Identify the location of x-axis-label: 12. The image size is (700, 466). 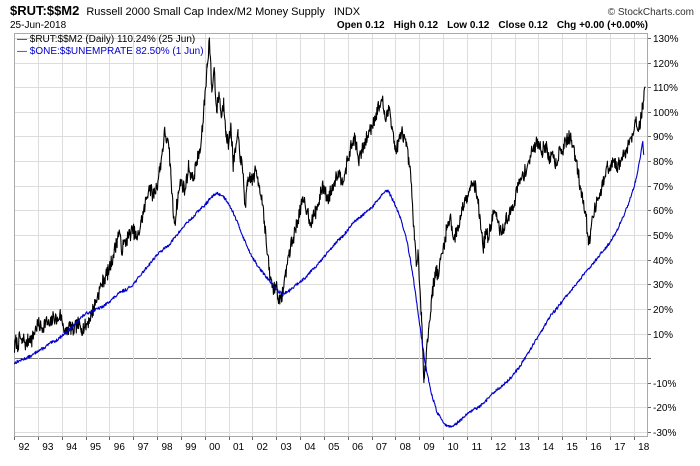
(501, 447).